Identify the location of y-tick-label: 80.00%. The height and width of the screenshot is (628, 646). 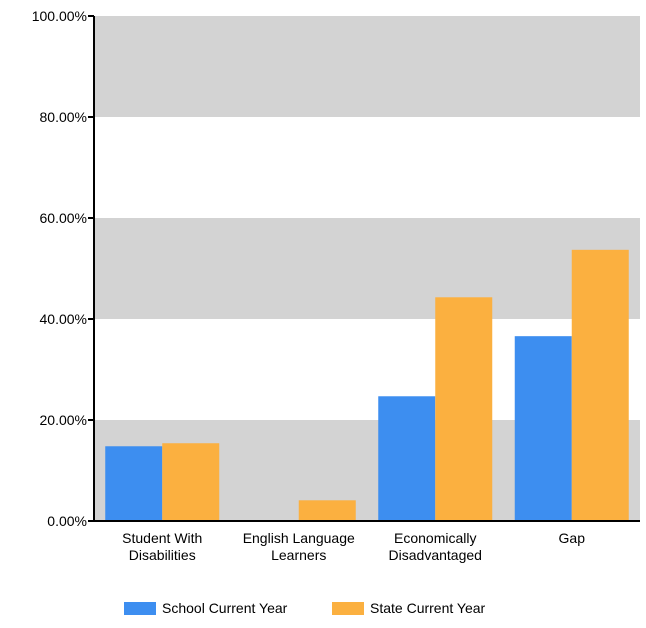
(63, 117).